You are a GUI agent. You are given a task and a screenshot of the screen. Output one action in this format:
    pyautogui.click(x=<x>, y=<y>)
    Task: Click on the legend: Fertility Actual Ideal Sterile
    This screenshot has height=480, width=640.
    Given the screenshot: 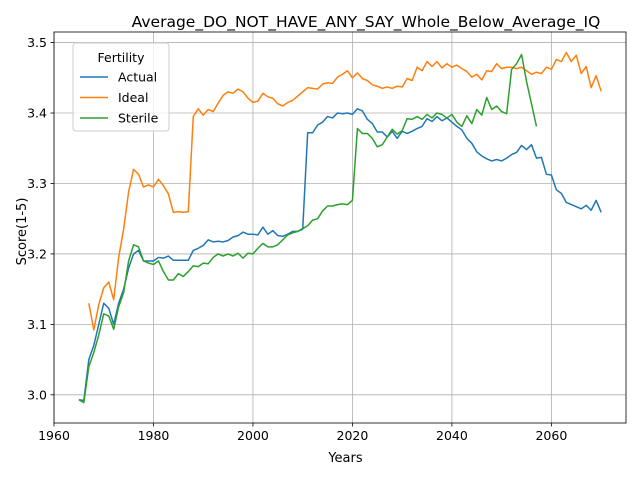 What is the action you would take?
    pyautogui.click(x=121, y=87)
    